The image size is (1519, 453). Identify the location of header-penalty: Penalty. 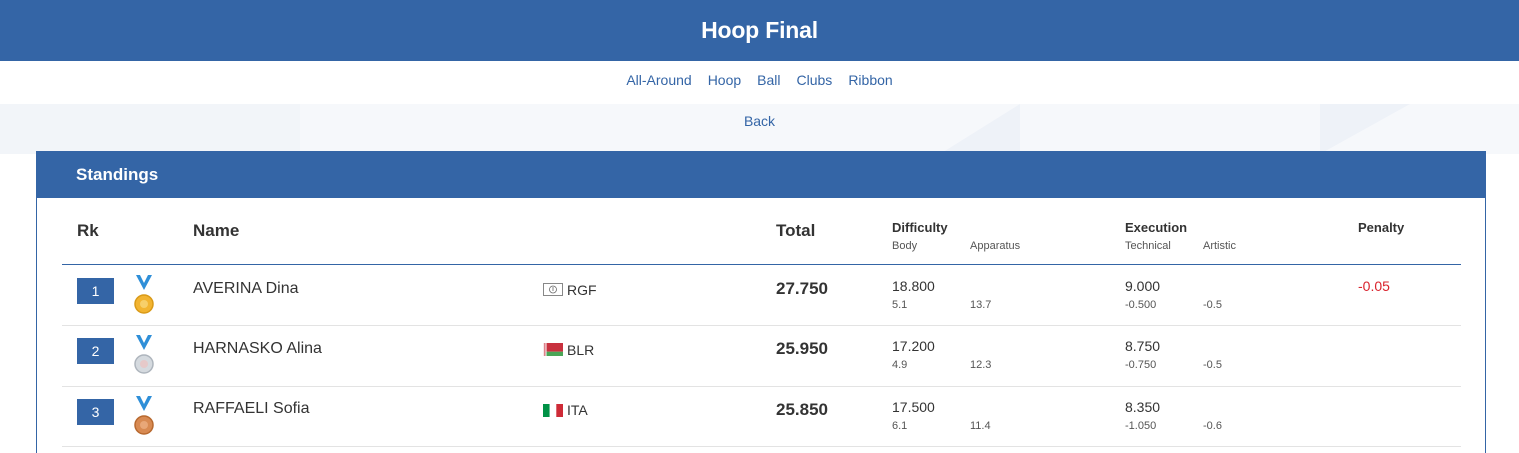
(1381, 227).